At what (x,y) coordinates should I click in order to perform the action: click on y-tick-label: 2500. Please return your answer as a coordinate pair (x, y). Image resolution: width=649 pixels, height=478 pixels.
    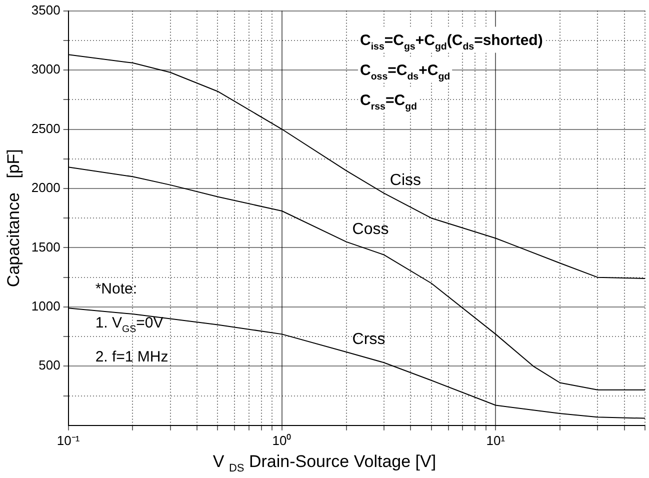
    Looking at the image, I should click on (45, 128).